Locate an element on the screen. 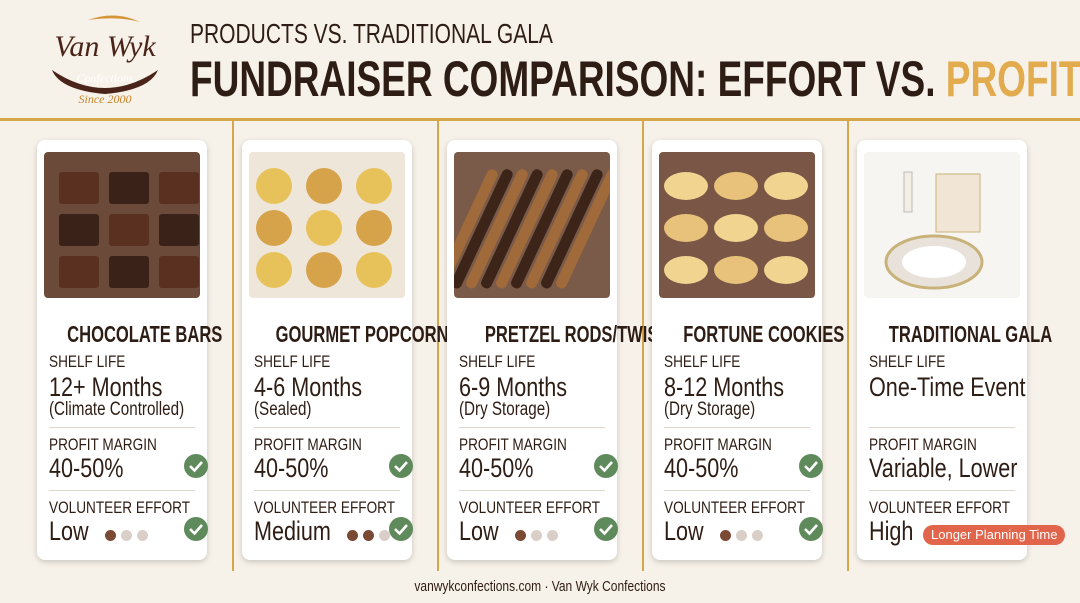  header-rule is located at coordinates (540, 119).